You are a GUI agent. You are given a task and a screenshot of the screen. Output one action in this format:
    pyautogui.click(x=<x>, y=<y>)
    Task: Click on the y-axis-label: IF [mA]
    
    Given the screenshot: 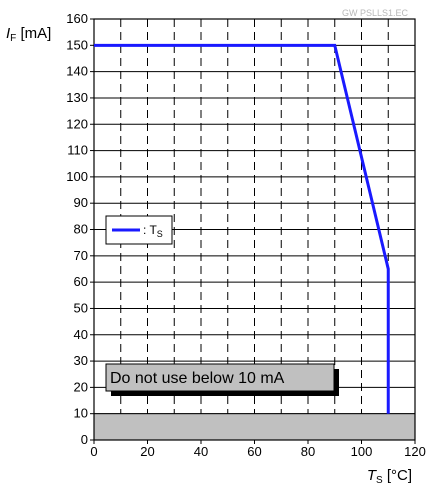 What is the action you would take?
    pyautogui.click(x=28, y=34)
    